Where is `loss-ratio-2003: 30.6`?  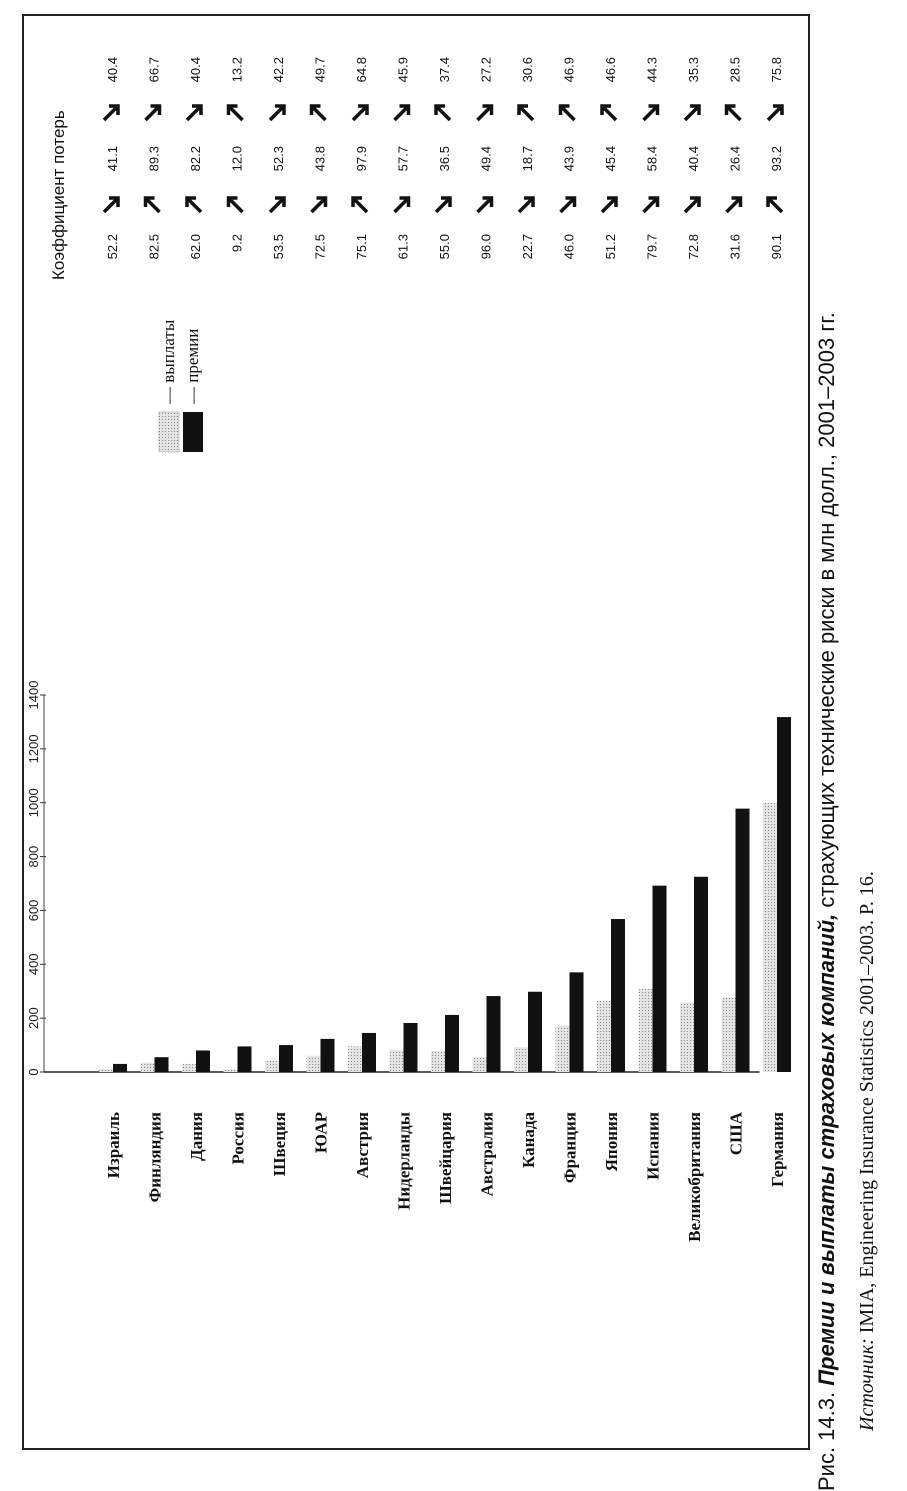 loss-ratio-2003: 30.6 is located at coordinates (527, 69).